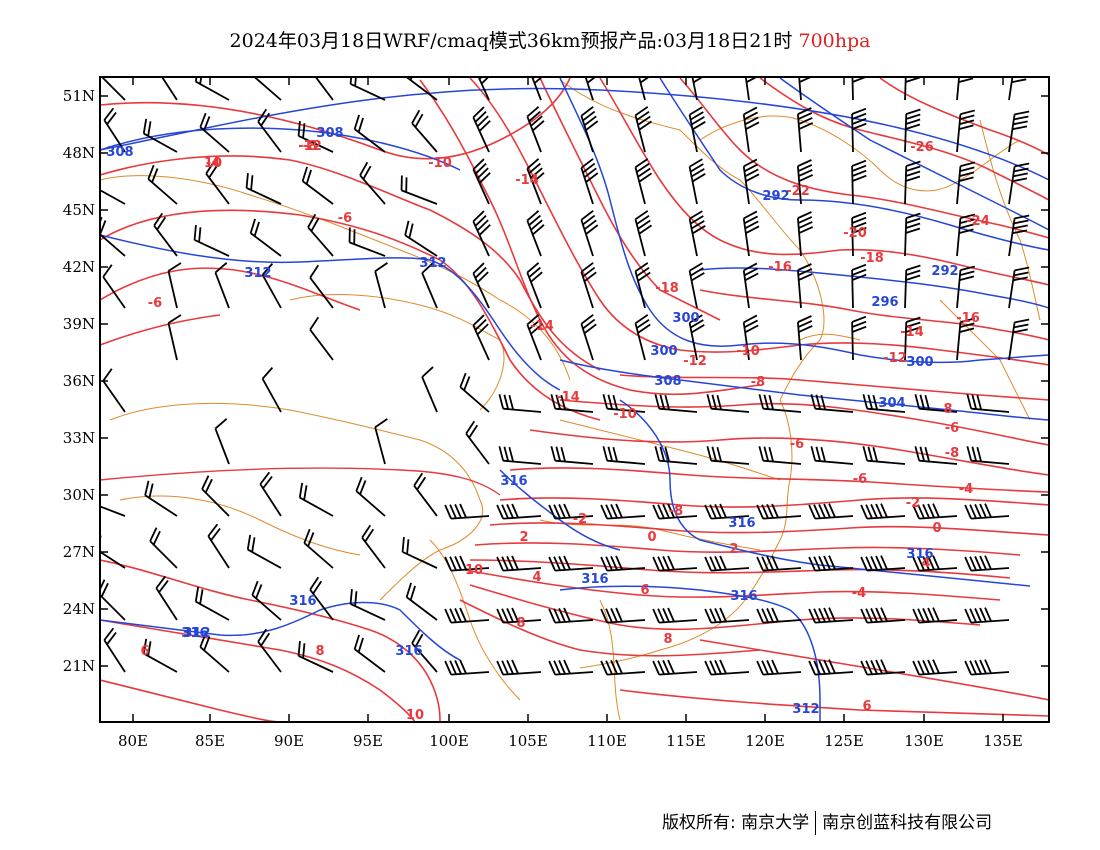 The width and height of the screenshot is (1100, 850). I want to click on height-contour-label: 308, so click(329, 133).